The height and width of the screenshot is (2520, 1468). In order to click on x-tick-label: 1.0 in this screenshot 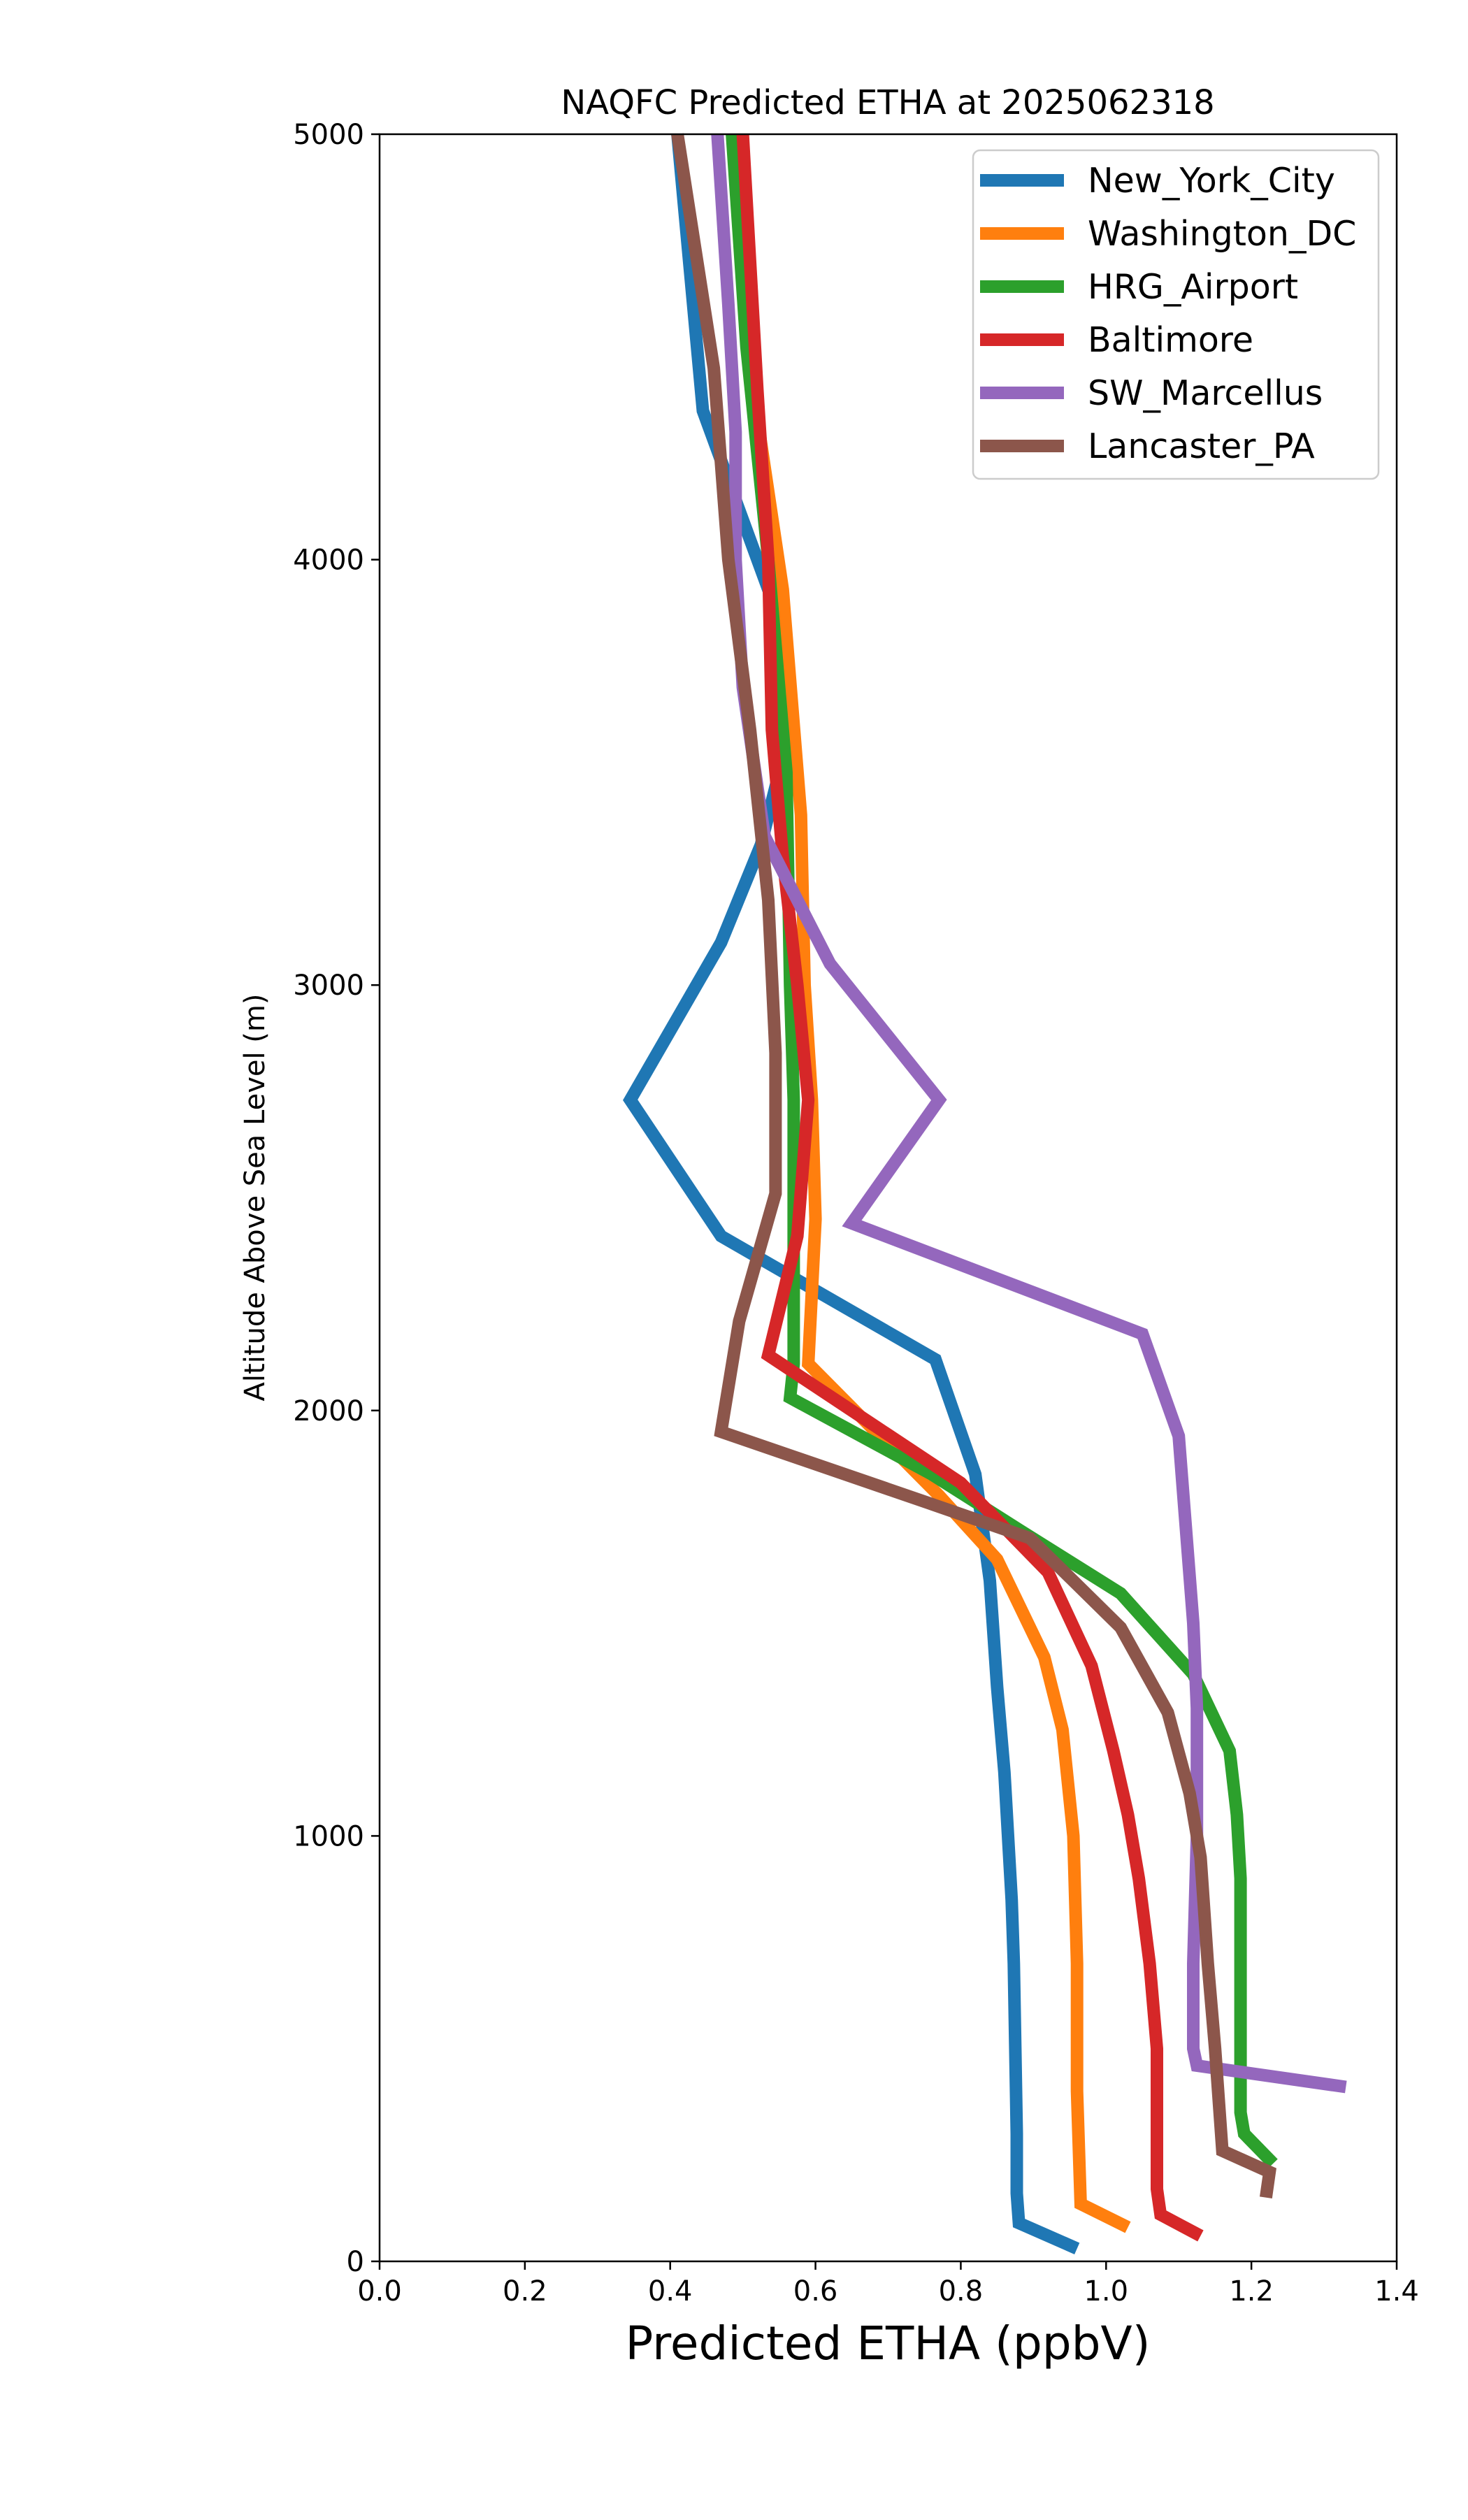, I will do `click(1106, 2291)`.